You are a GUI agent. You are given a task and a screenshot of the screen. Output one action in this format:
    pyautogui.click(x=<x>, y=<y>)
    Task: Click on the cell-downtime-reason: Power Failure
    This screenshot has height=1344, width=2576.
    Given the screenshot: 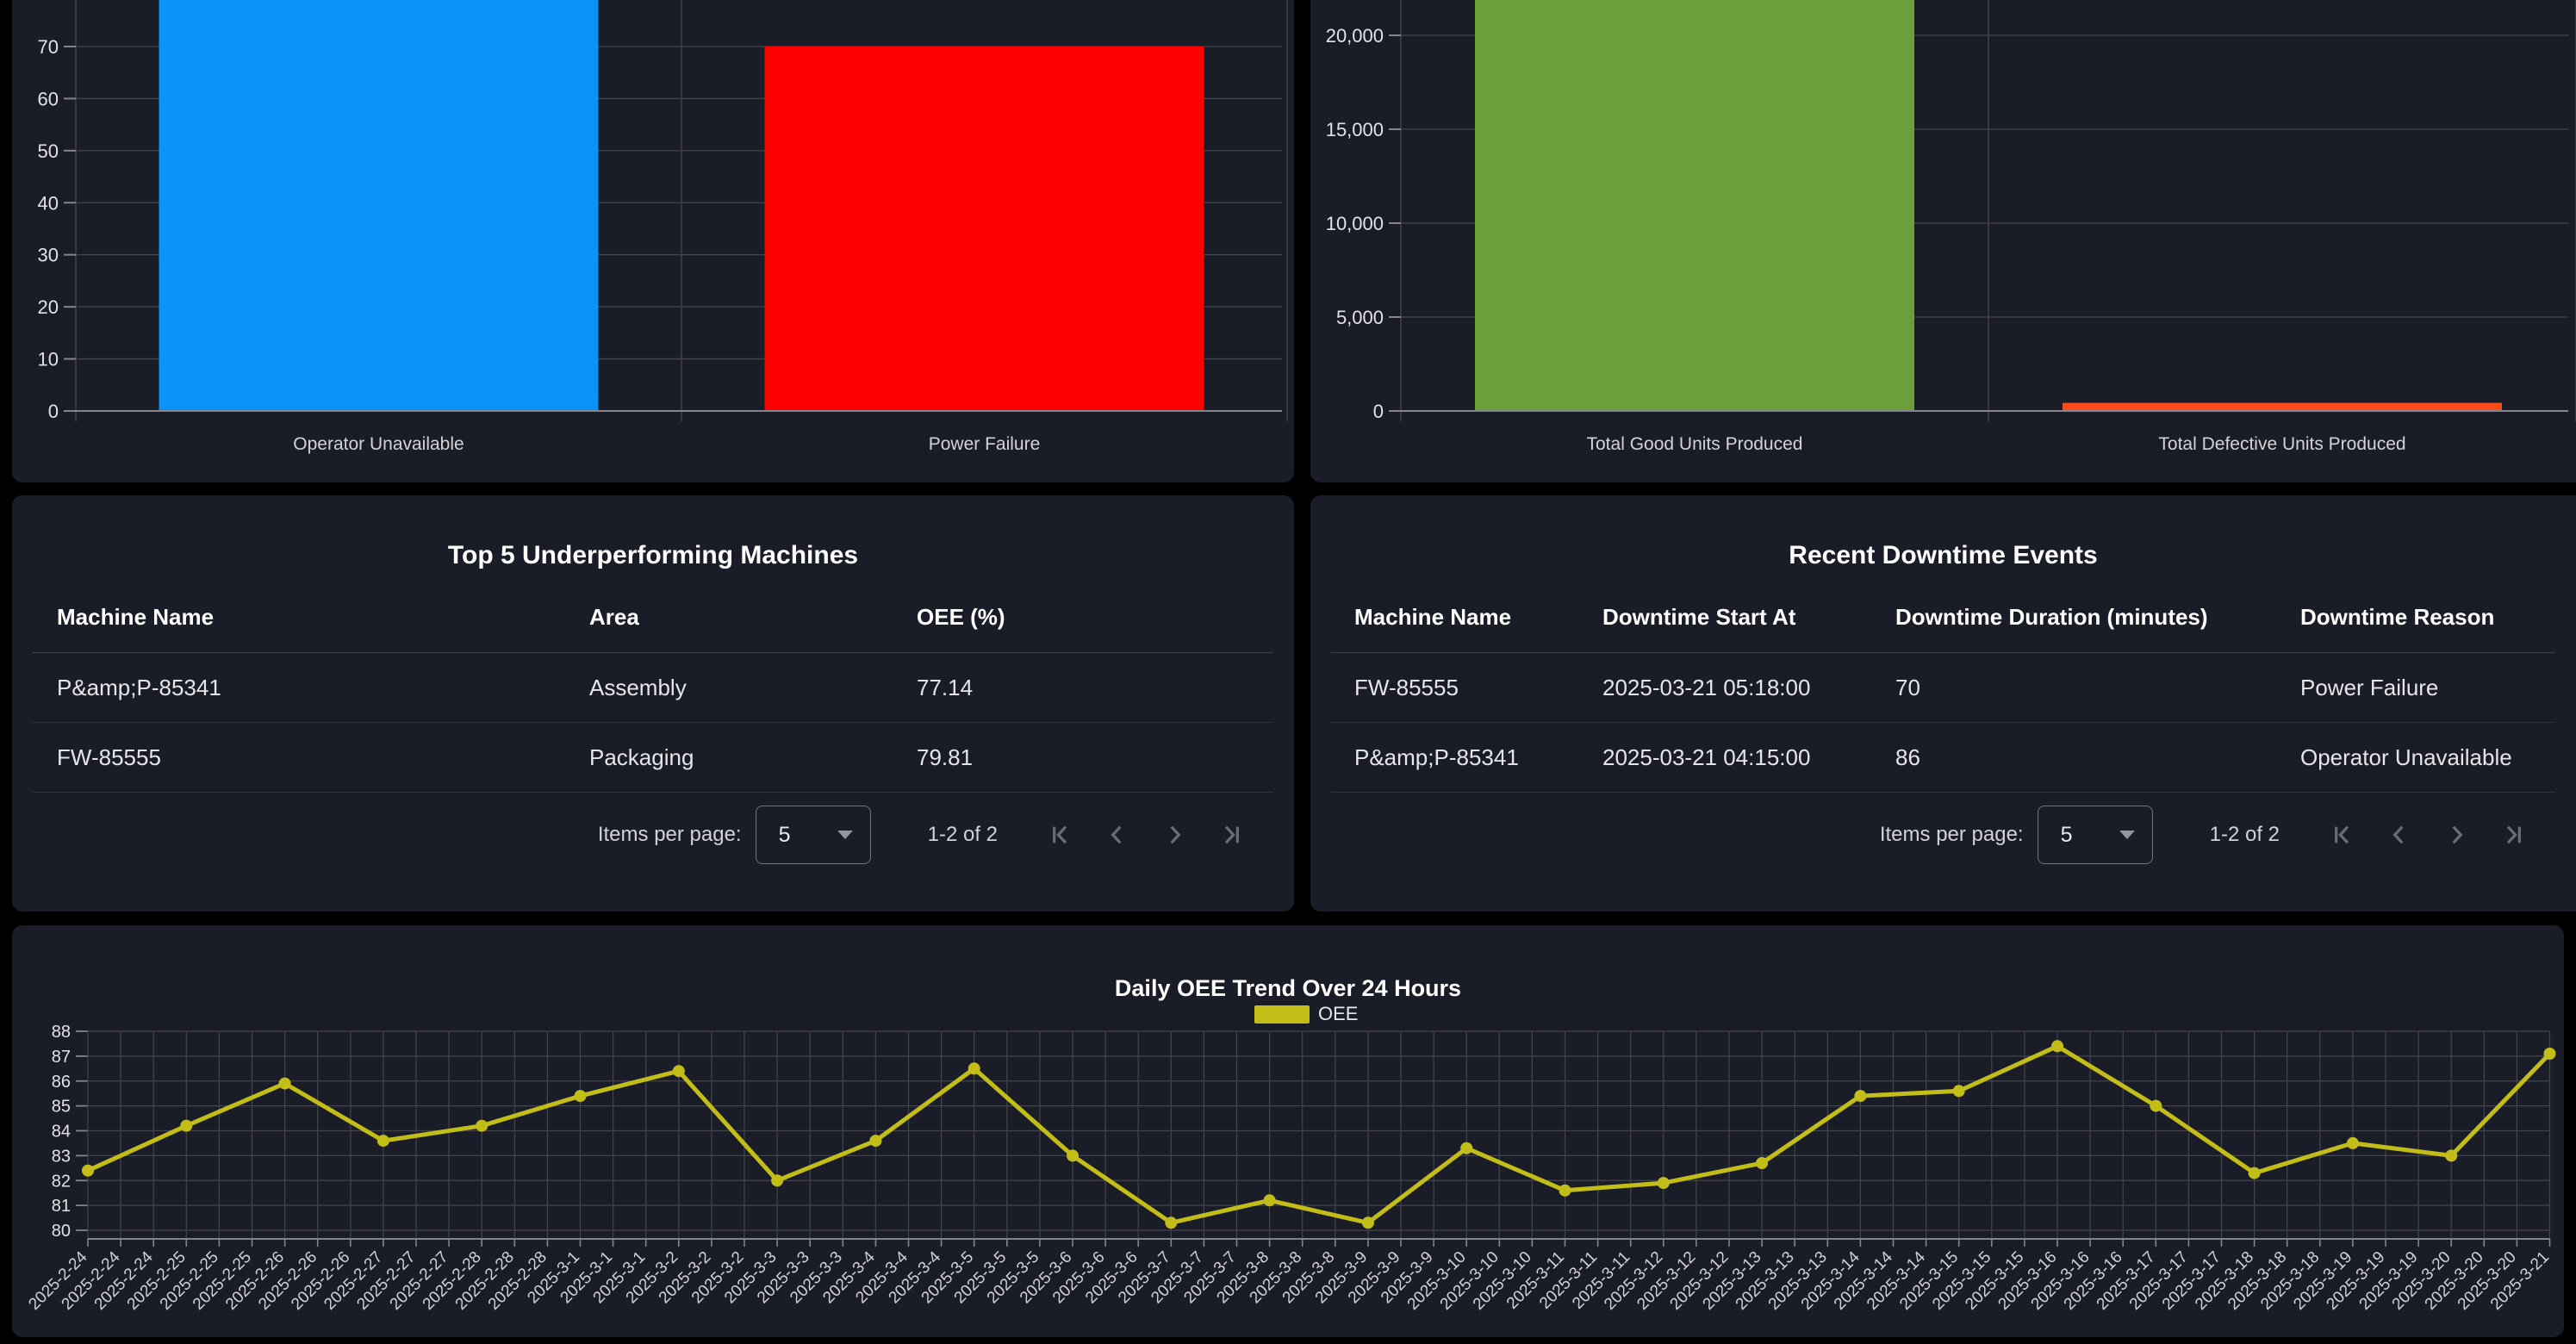 What is the action you would take?
    pyautogui.click(x=2369, y=687)
    